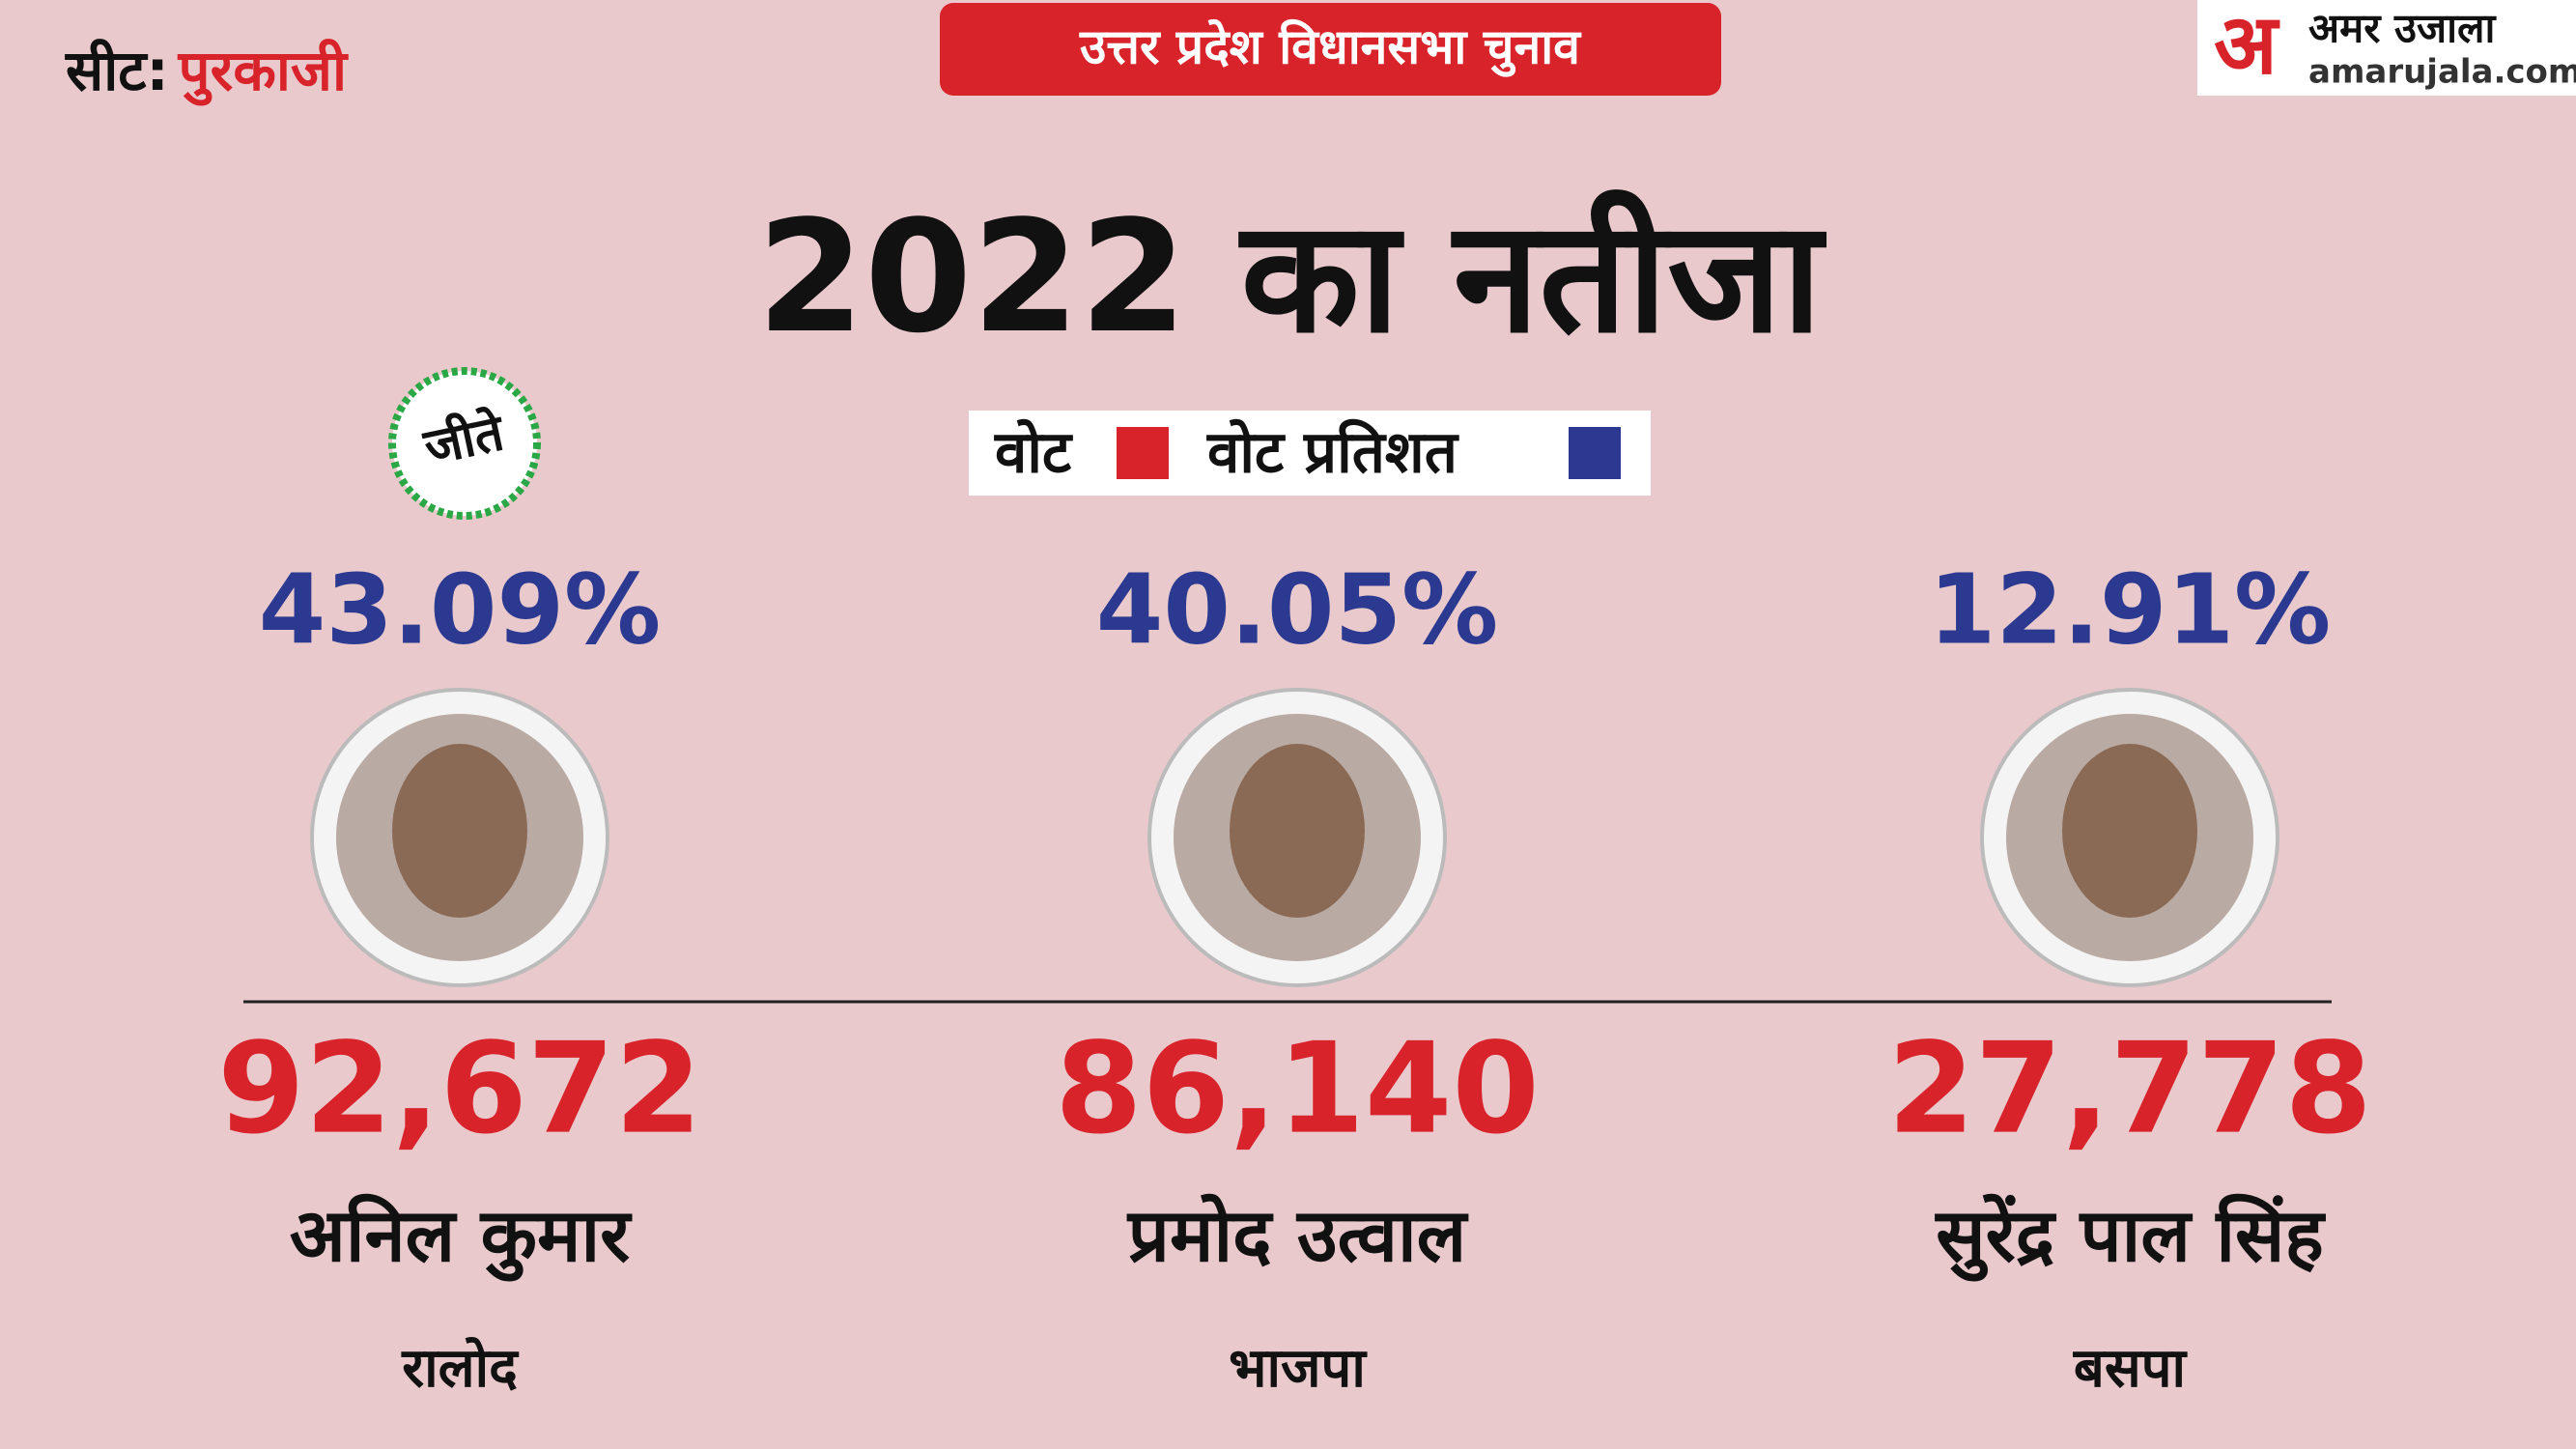 The width and height of the screenshot is (2576, 1449). What do you see at coordinates (464, 443) in the screenshot?
I see `winner-badge-circle` at bounding box center [464, 443].